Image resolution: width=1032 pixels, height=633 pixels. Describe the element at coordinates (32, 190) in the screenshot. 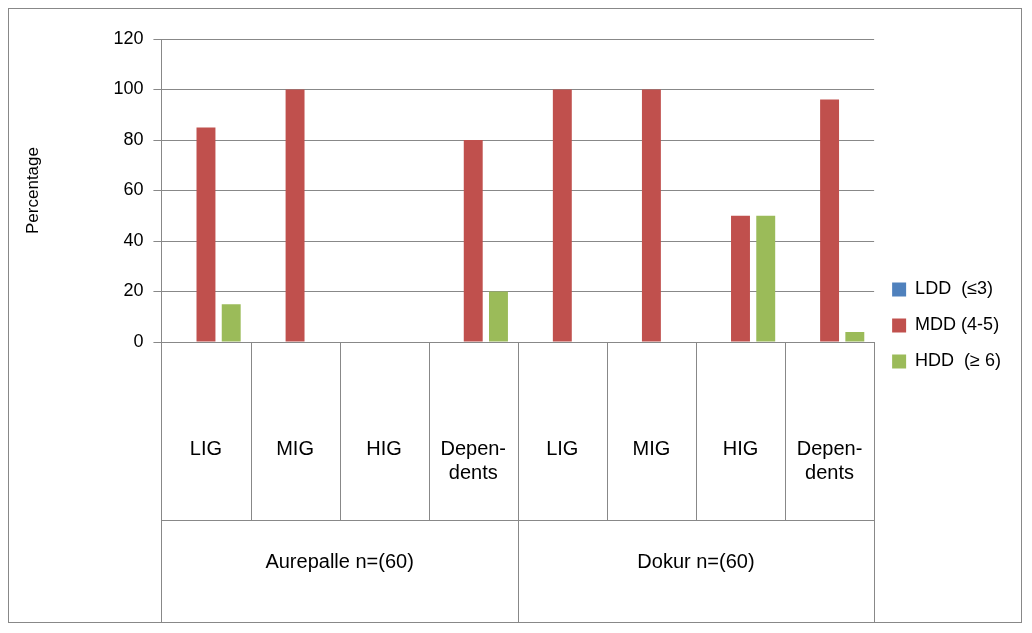

I see `y-axis-title: Percentage` at that location.